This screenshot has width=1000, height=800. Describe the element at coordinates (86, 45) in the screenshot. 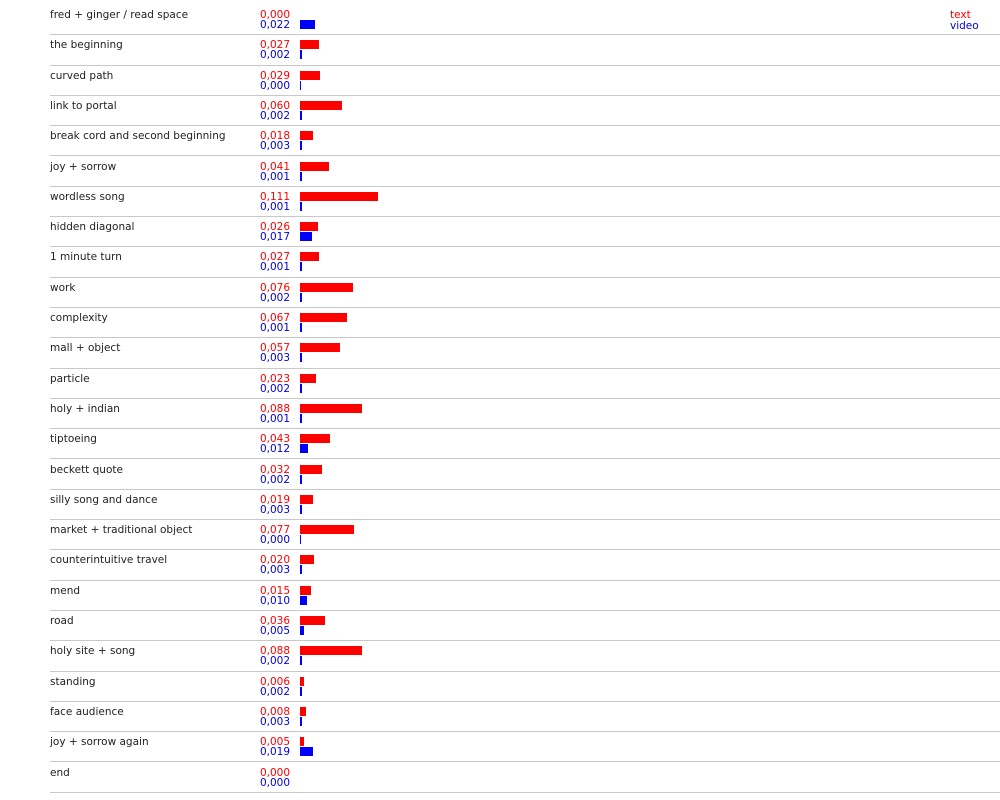

I see `category-label: the beginning` at that location.